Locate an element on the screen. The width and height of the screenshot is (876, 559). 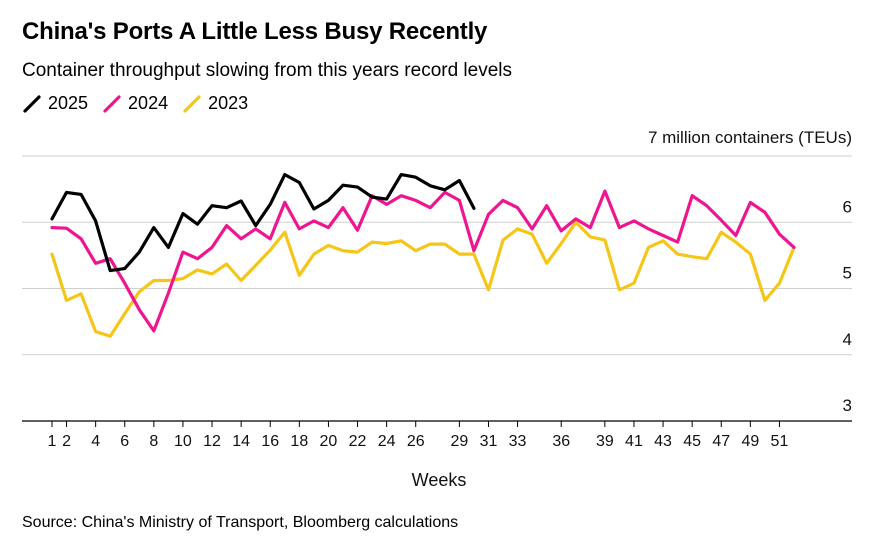
legend-label-2025: 2025 is located at coordinates (68, 103).